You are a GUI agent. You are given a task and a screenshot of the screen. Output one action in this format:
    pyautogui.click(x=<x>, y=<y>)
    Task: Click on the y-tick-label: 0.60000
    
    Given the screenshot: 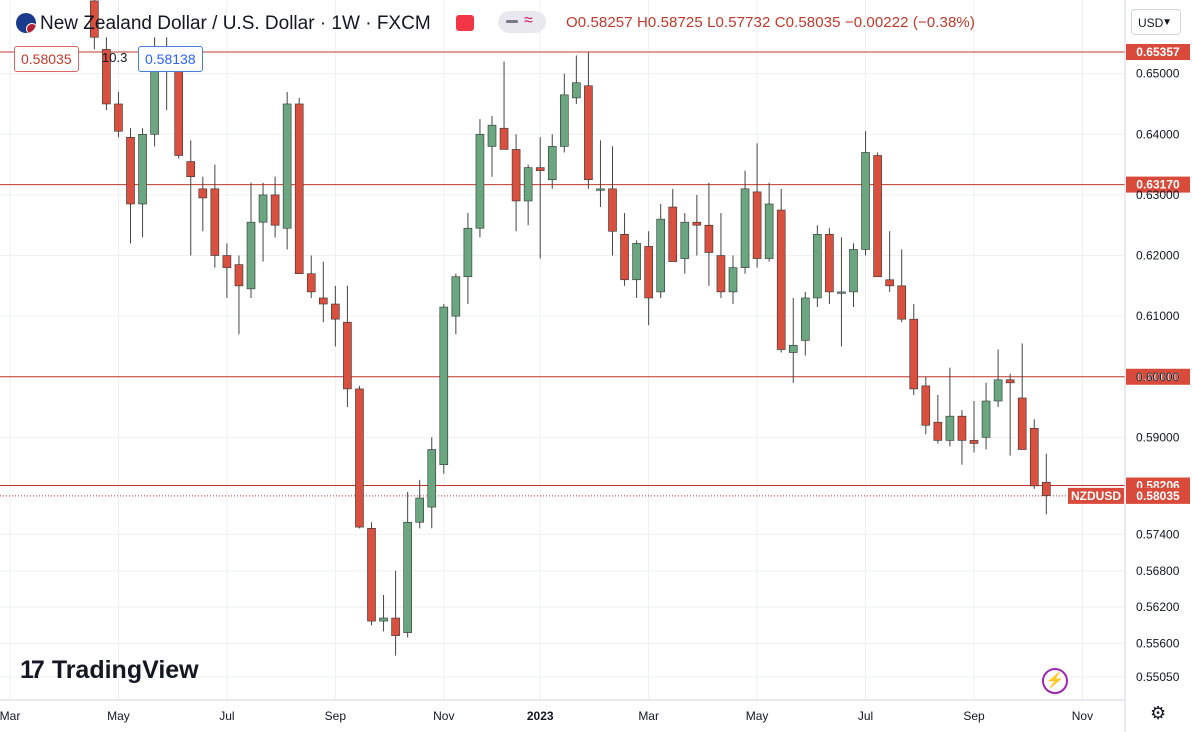 What is the action you would take?
    pyautogui.click(x=1158, y=377)
    